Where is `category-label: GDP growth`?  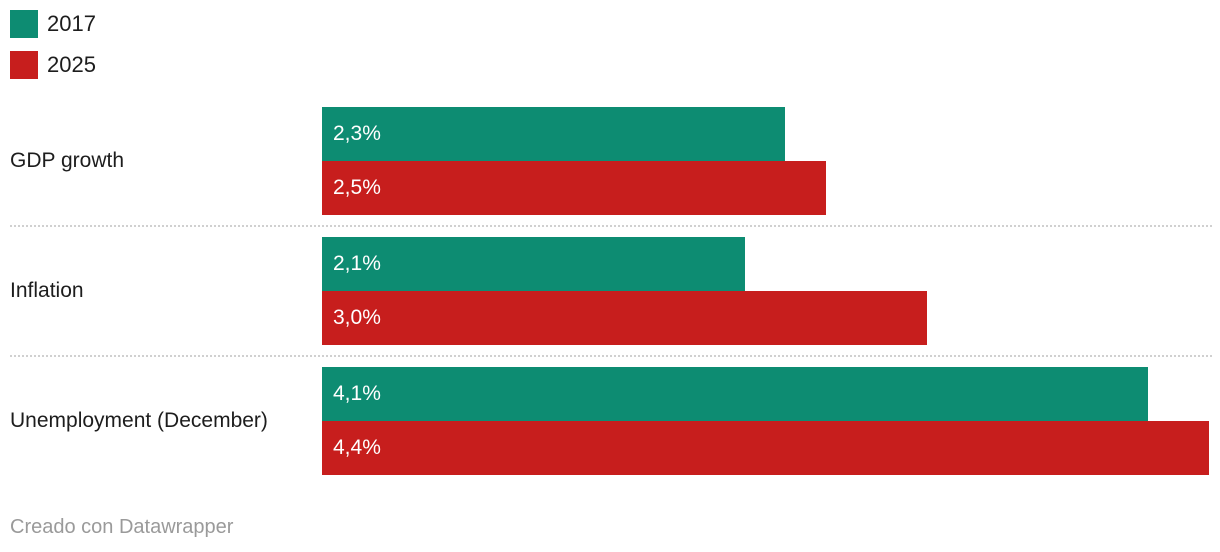 category-label: GDP growth is located at coordinates (67, 160).